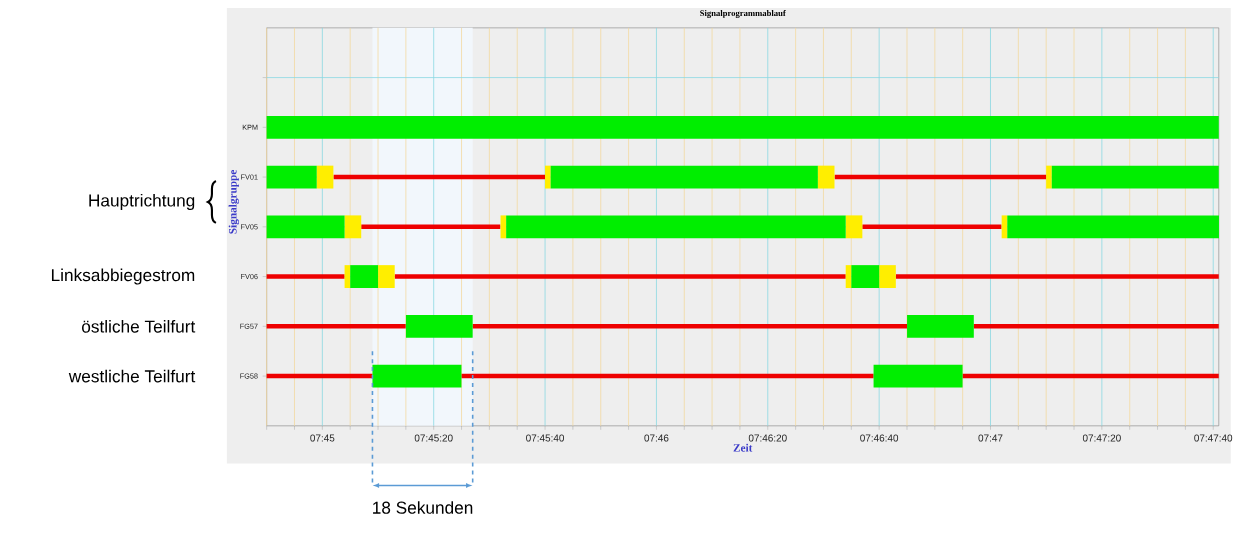 The image size is (1237, 545). What do you see at coordinates (545, 438) in the screenshot?
I see `x-tick-label: 07:45:40` at bounding box center [545, 438].